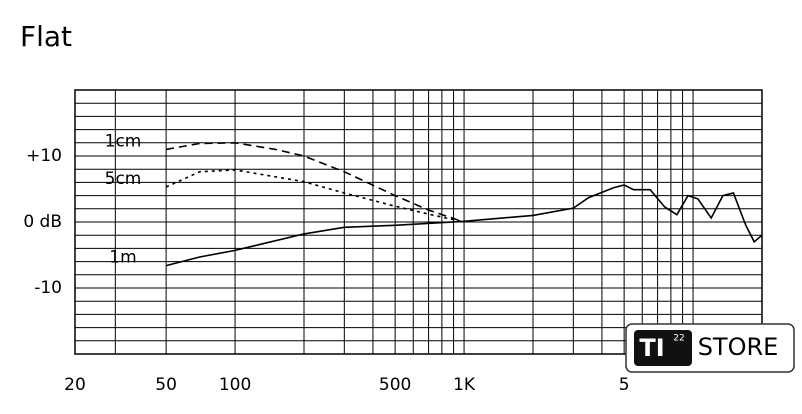  Describe the element at coordinates (123, 141) in the screenshot. I see `series-label: 1cm` at that location.